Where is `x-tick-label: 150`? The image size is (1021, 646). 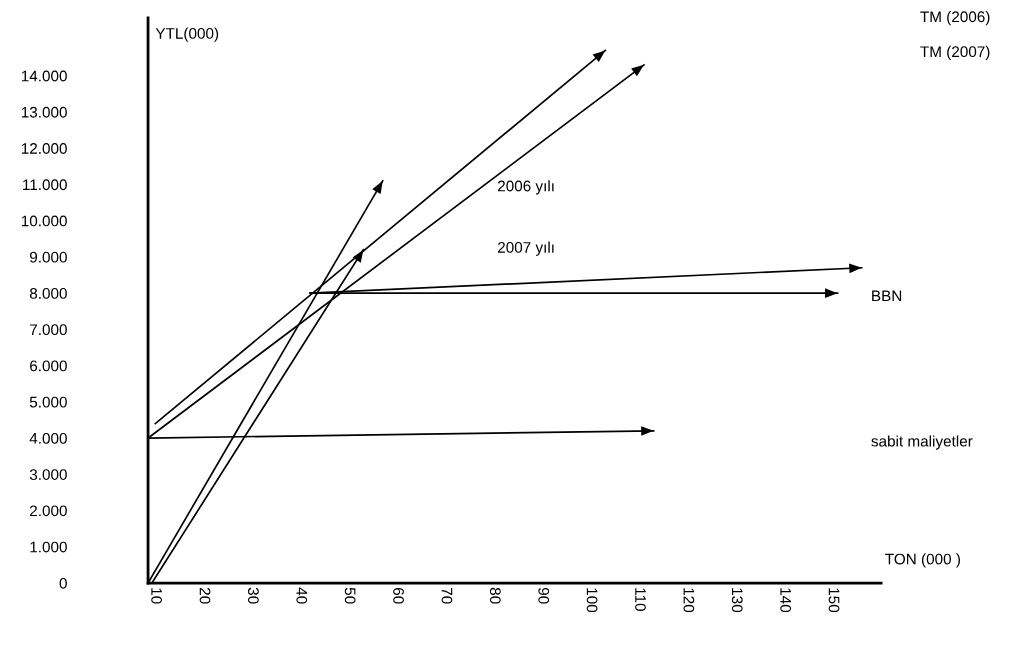 x-tick-label: 150 is located at coordinates (834, 600).